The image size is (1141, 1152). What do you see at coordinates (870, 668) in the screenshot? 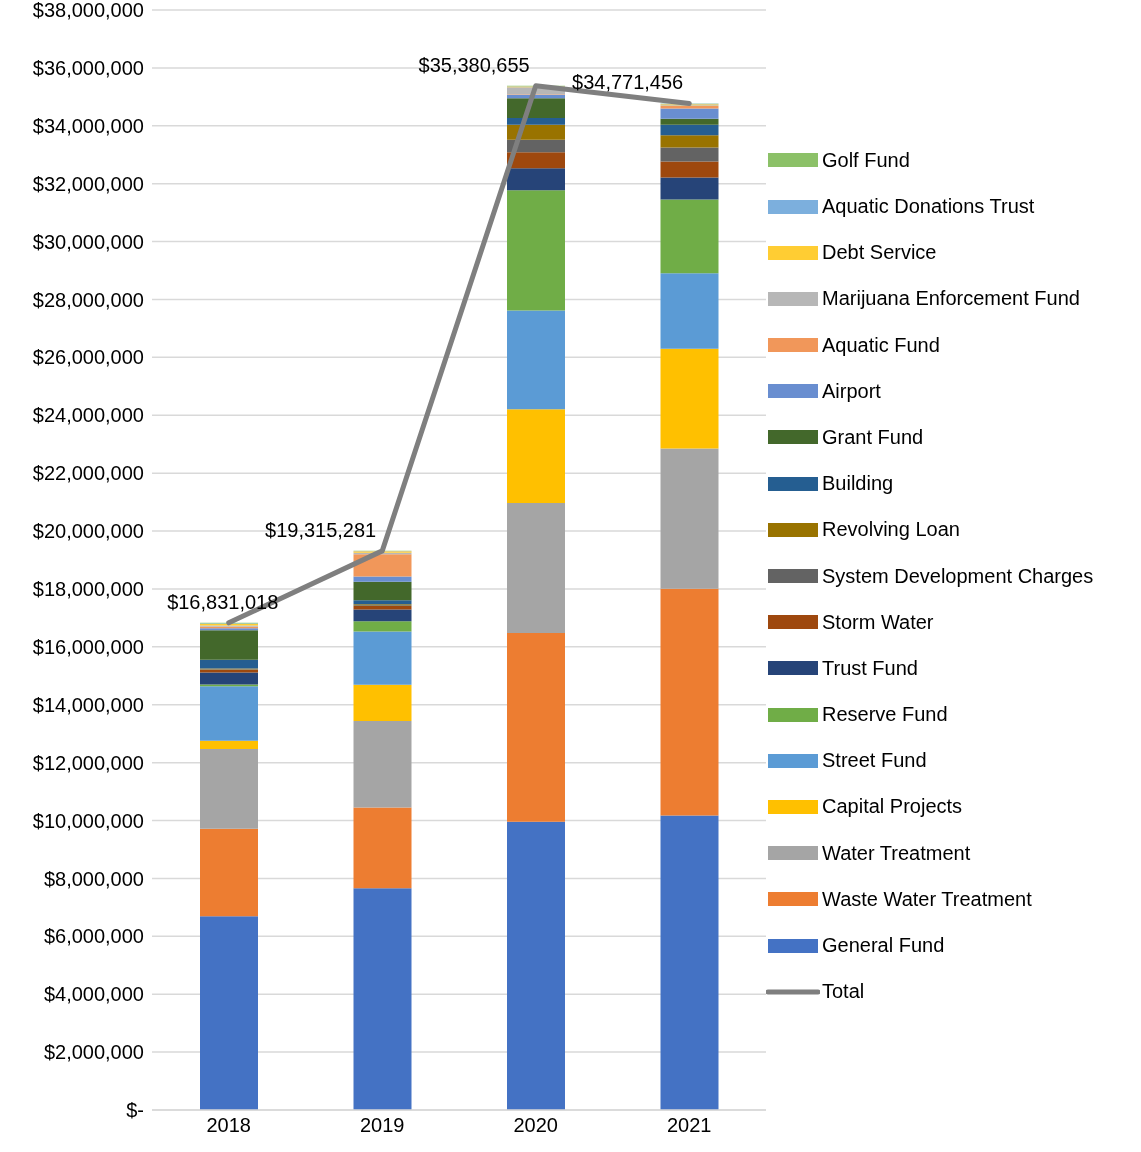
I see `legend-label: Trust Fund` at bounding box center [870, 668].